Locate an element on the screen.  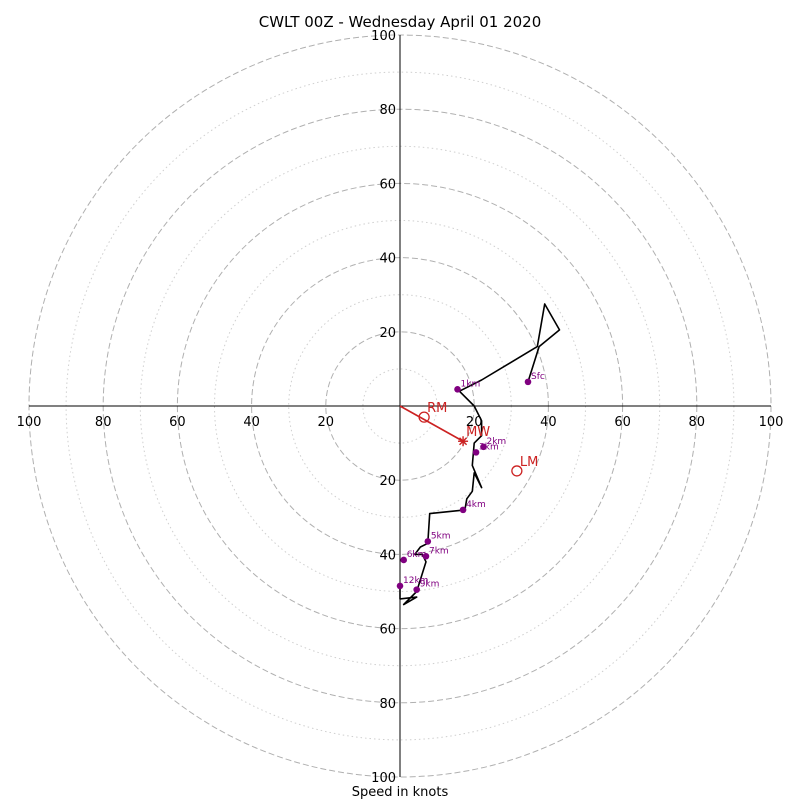
height-marker-6km is located at coordinates (404, 560).